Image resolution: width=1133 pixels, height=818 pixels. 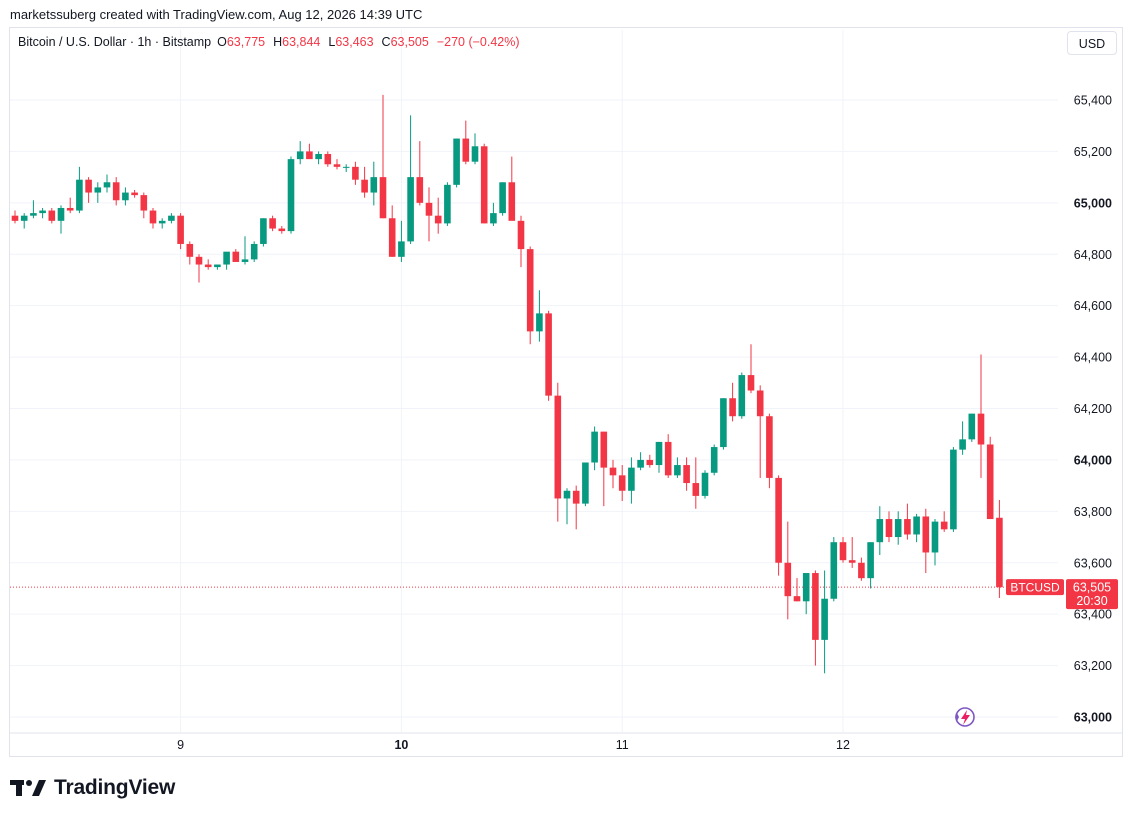 What do you see at coordinates (1093, 666) in the screenshot?
I see `y-tick-label: 63,200` at bounding box center [1093, 666].